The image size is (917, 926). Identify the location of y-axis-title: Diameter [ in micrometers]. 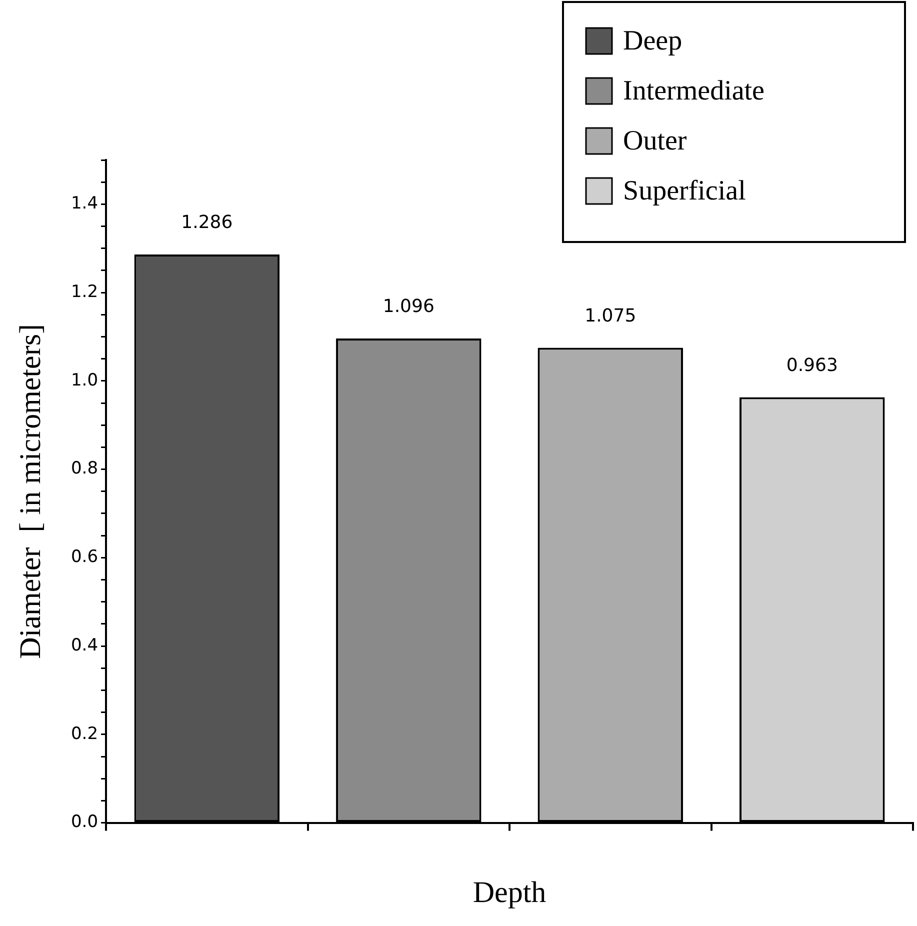
(30, 491).